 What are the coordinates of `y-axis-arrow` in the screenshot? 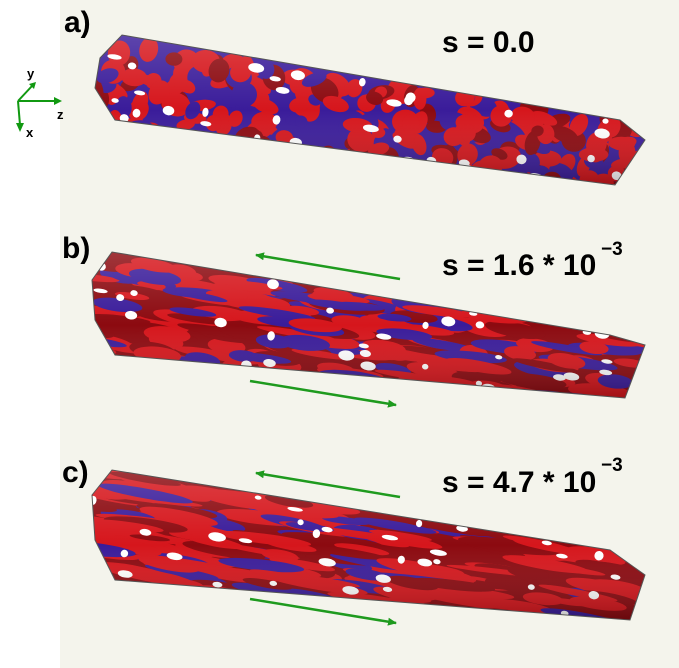 It's located at (25, 93).